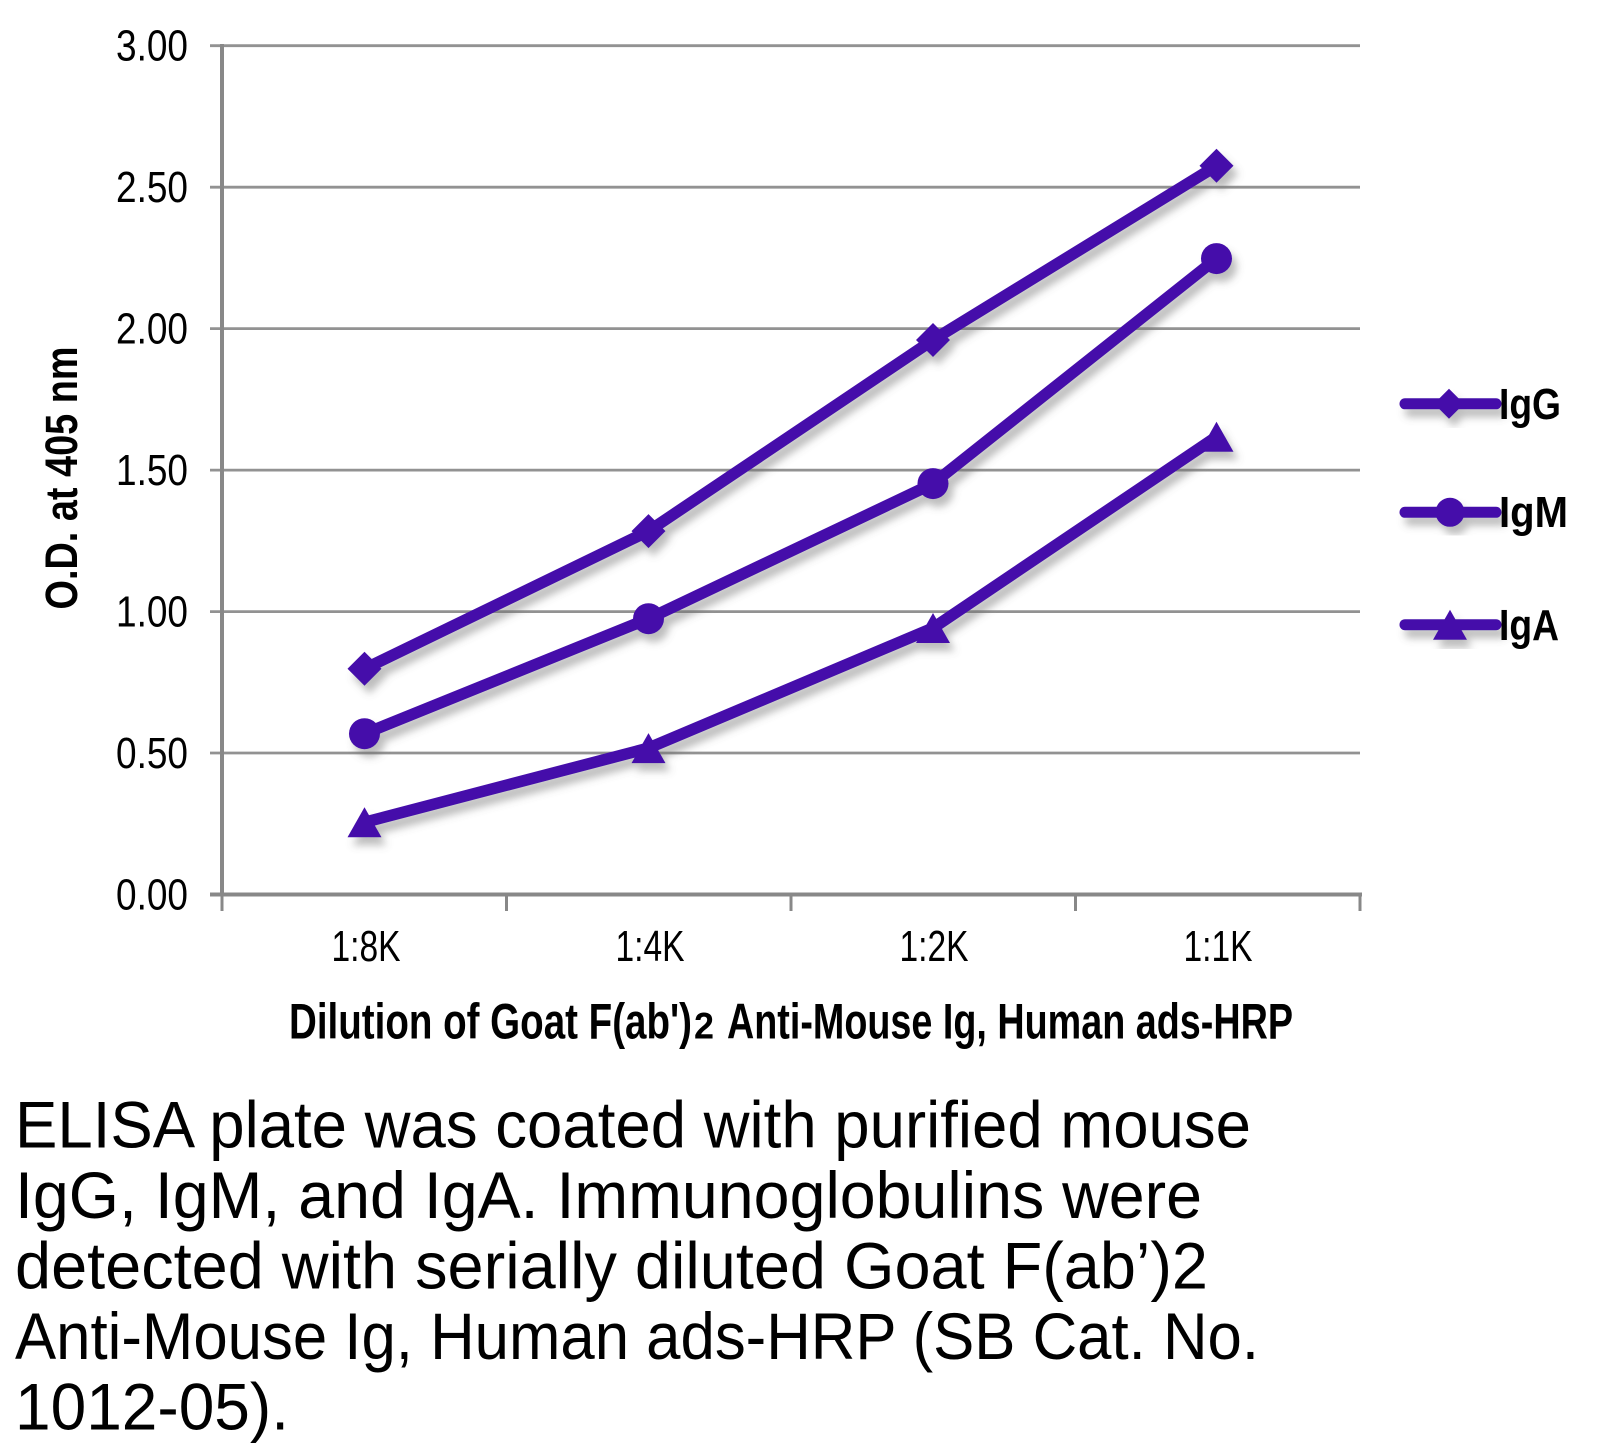  I want to click on svg-text: 1012-05)., so click(152, 1407).